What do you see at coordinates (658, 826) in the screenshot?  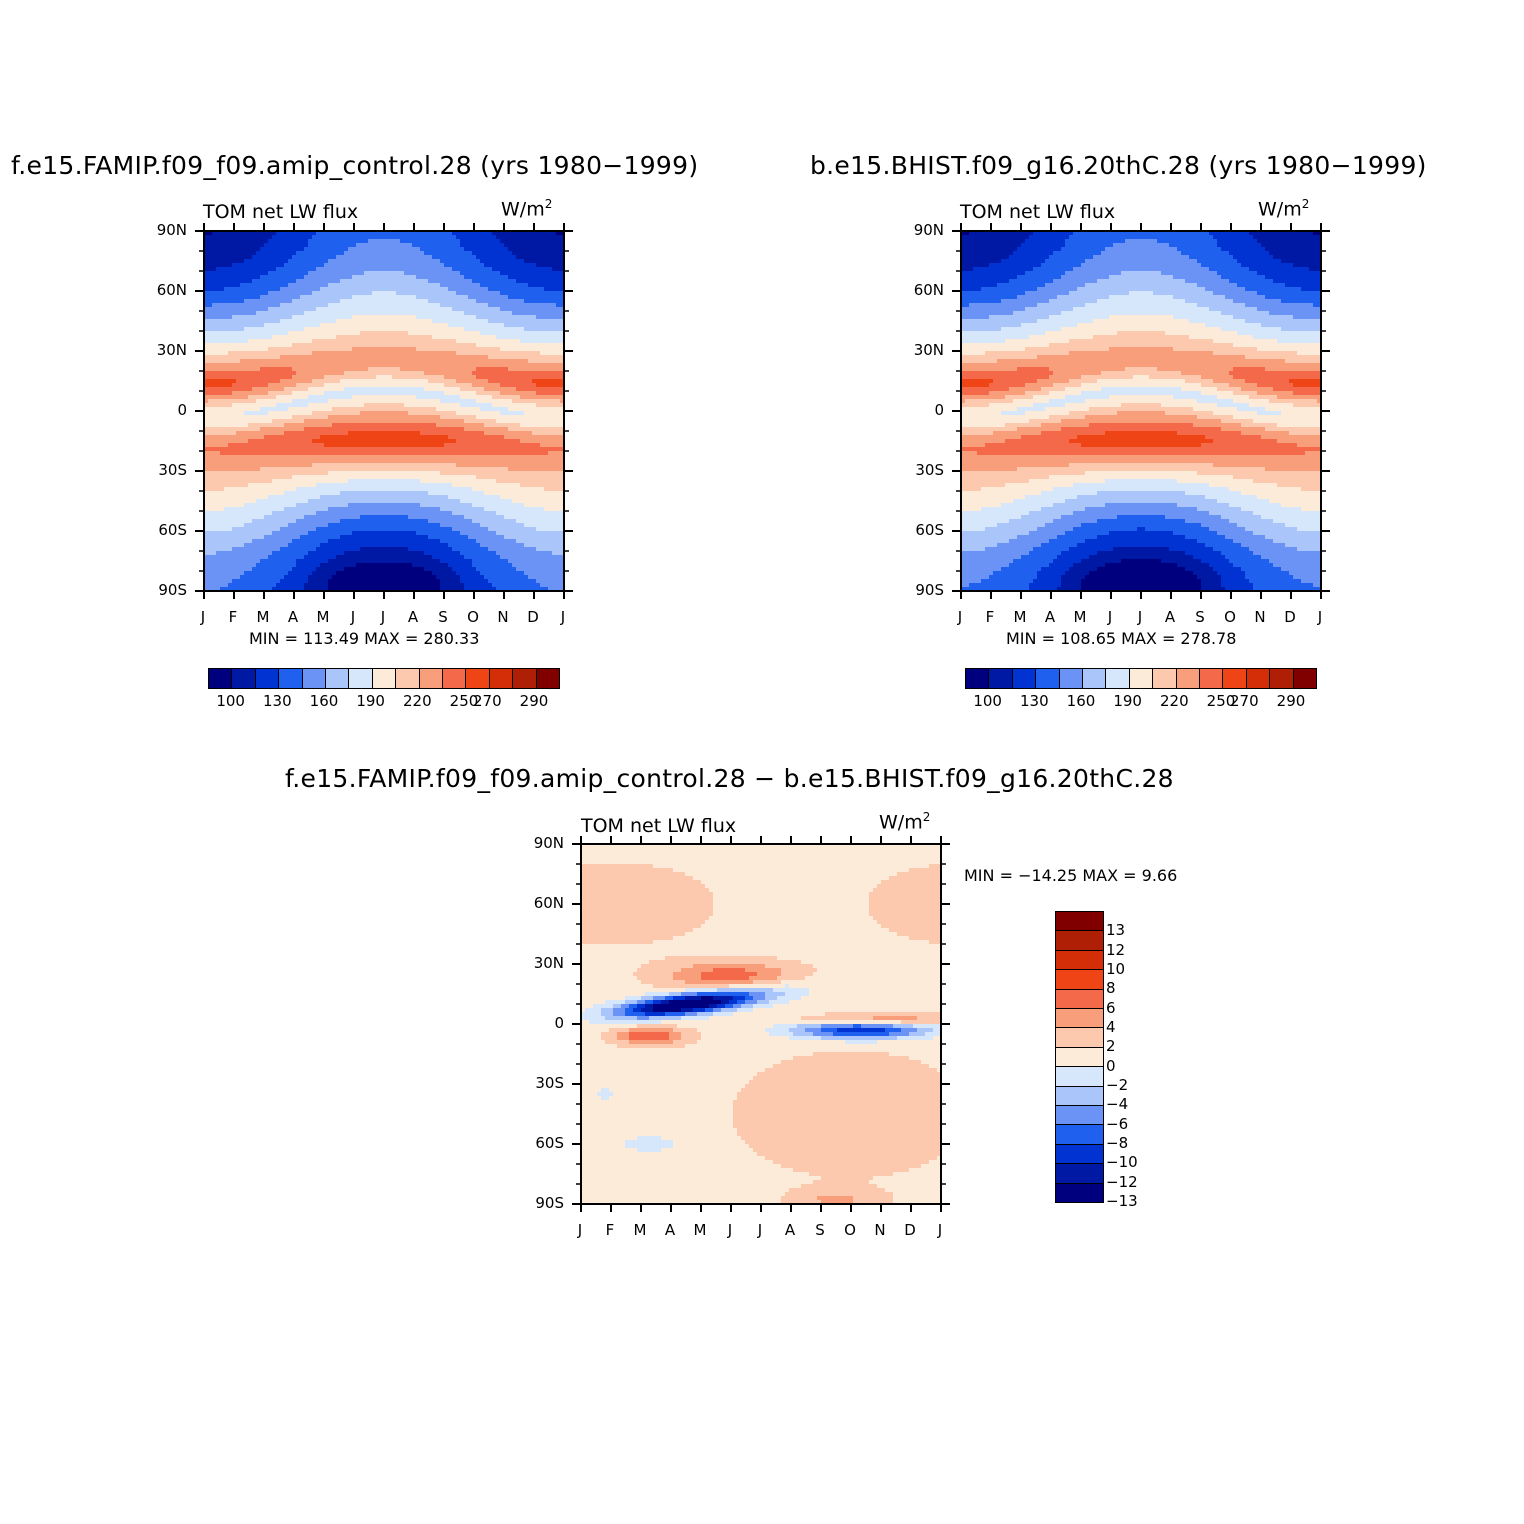 I see `panel-3-variable: TOM net LW flux` at bounding box center [658, 826].